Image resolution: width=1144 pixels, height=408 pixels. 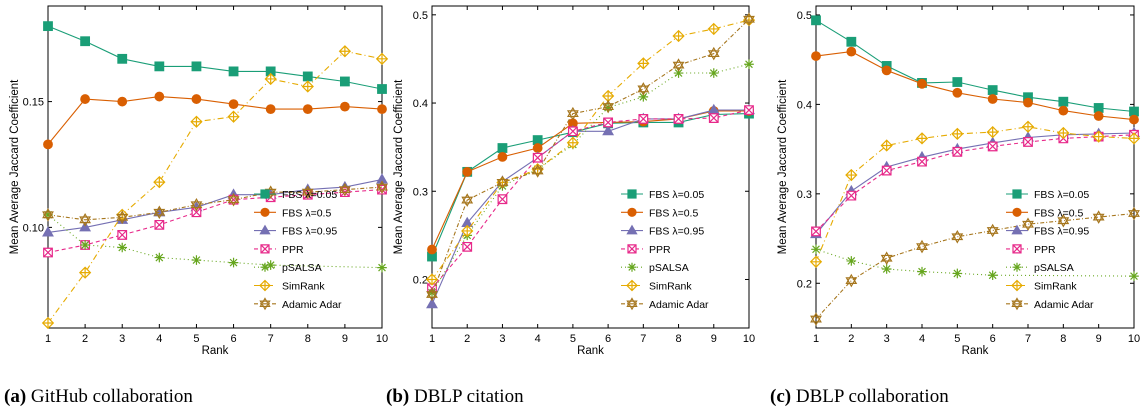 I want to click on x-tick-label: 9, so click(x=345, y=339).